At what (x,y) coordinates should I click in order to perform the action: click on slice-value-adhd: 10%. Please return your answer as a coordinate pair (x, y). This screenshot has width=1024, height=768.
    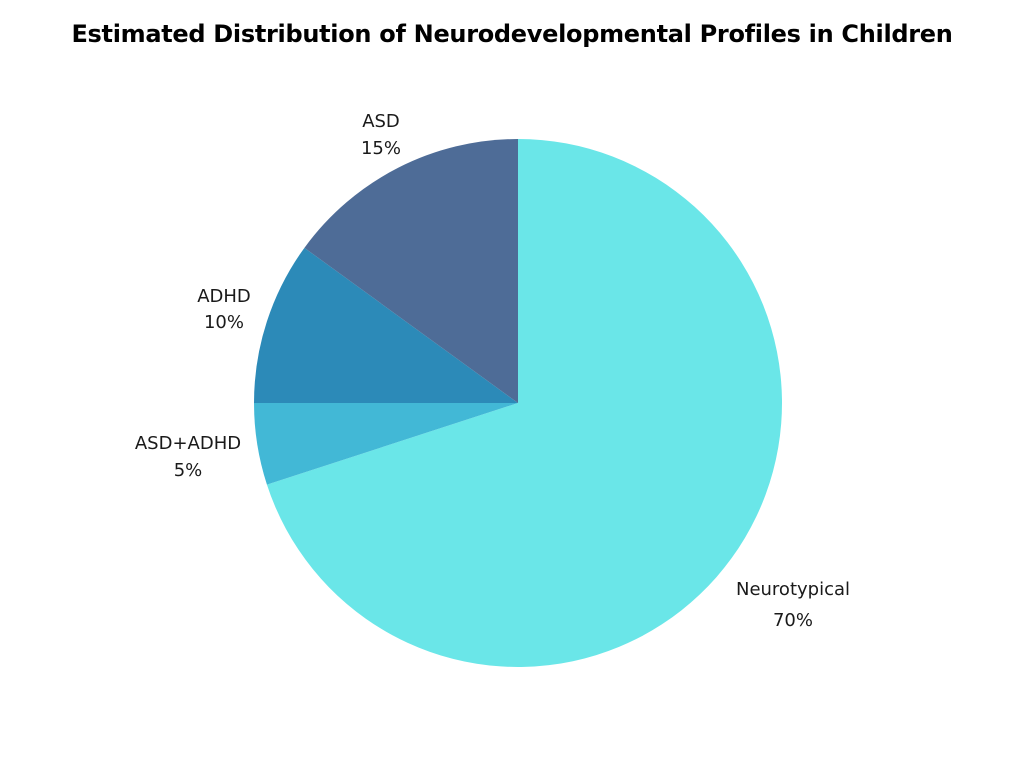
    Looking at the image, I should click on (224, 322).